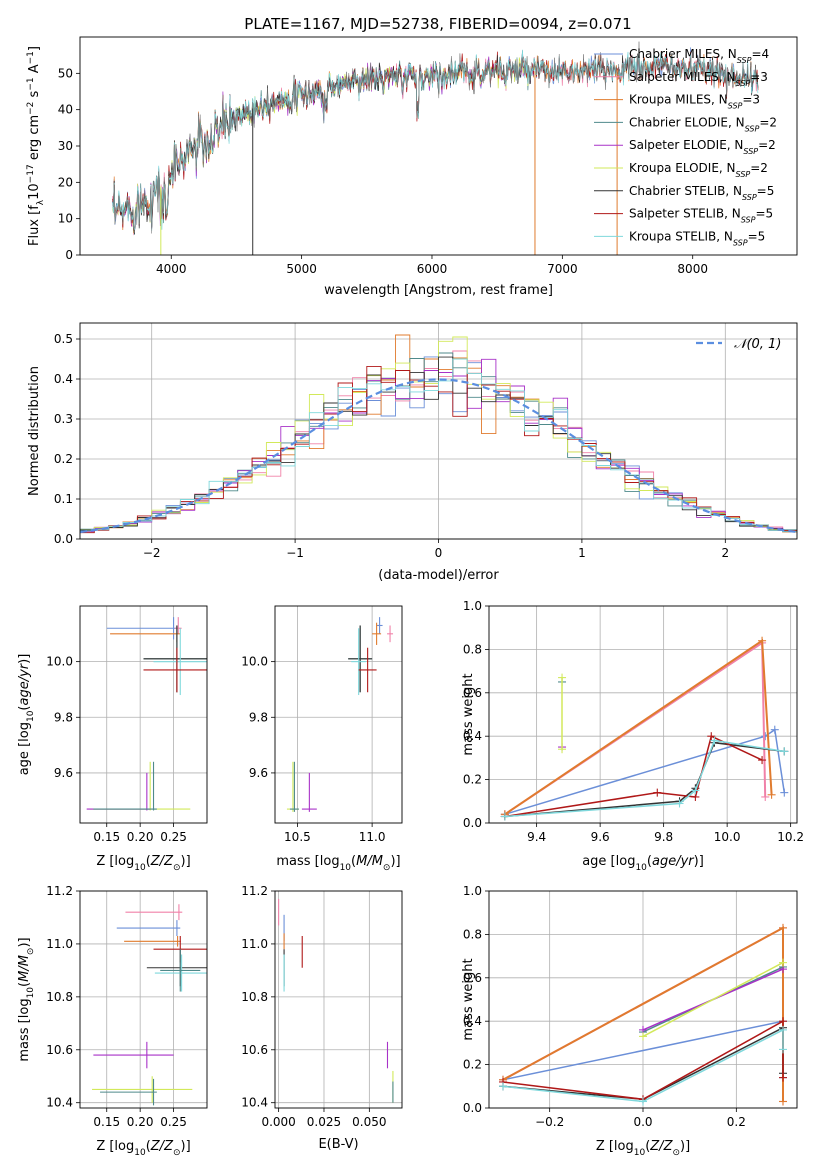 The width and height of the screenshot is (819, 1170). What do you see at coordinates (438, 575) in the screenshot?
I see `x-axis-label: (data-model)/error` at bounding box center [438, 575].